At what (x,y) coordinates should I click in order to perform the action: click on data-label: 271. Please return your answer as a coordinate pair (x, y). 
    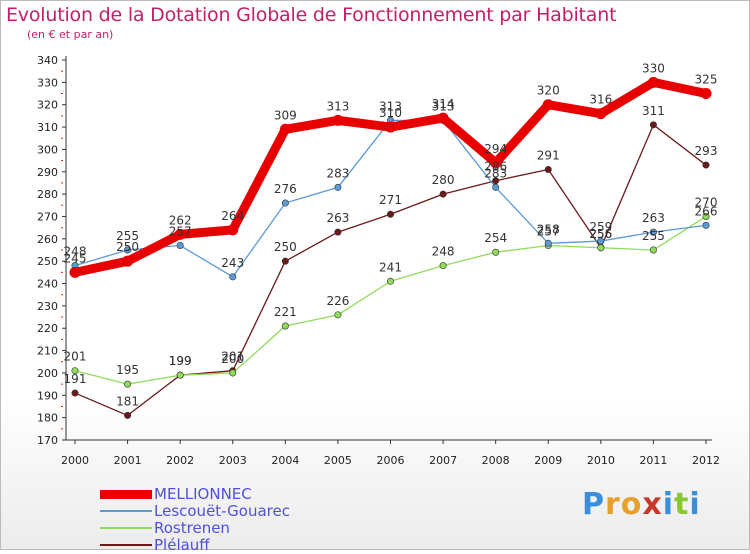
    Looking at the image, I should click on (390, 200).